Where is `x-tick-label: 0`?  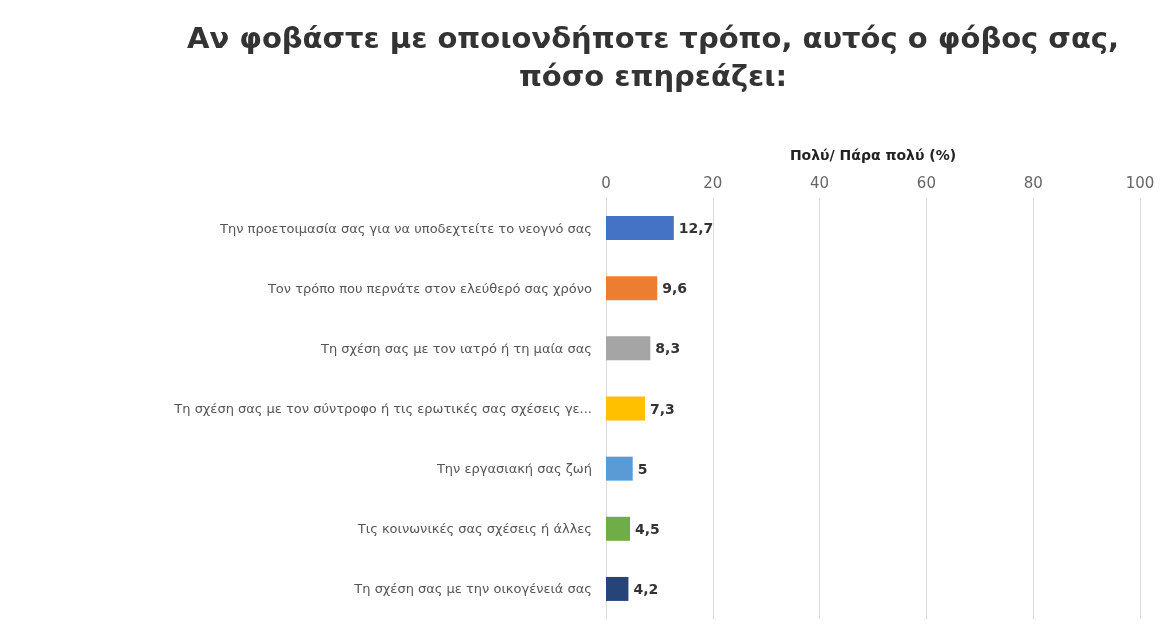 x-tick-label: 0 is located at coordinates (606, 182).